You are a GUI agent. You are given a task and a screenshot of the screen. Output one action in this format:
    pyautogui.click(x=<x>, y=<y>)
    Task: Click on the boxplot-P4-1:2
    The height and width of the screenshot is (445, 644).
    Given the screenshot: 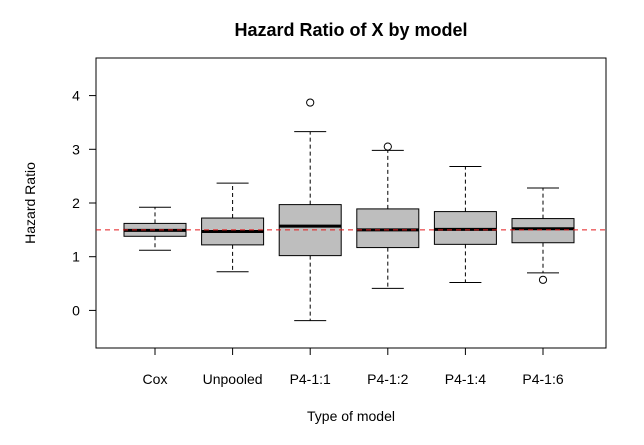 What is the action you would take?
    pyautogui.click(x=388, y=215)
    